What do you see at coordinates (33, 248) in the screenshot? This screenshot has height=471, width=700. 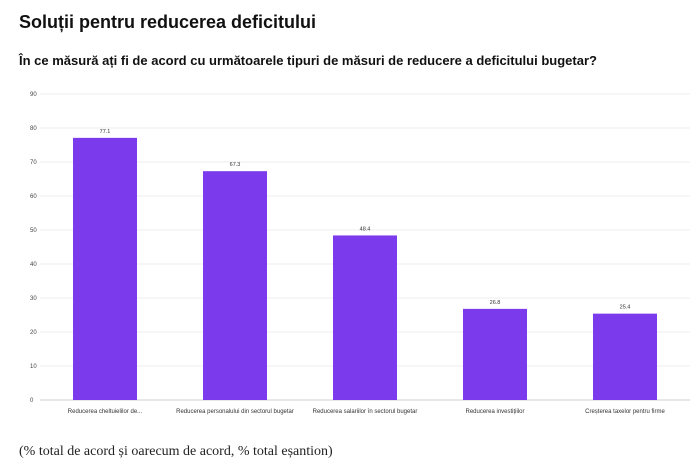 I see `y-axis-ticks: 0 10 20 30 40 50 60 70 80 90` at bounding box center [33, 248].